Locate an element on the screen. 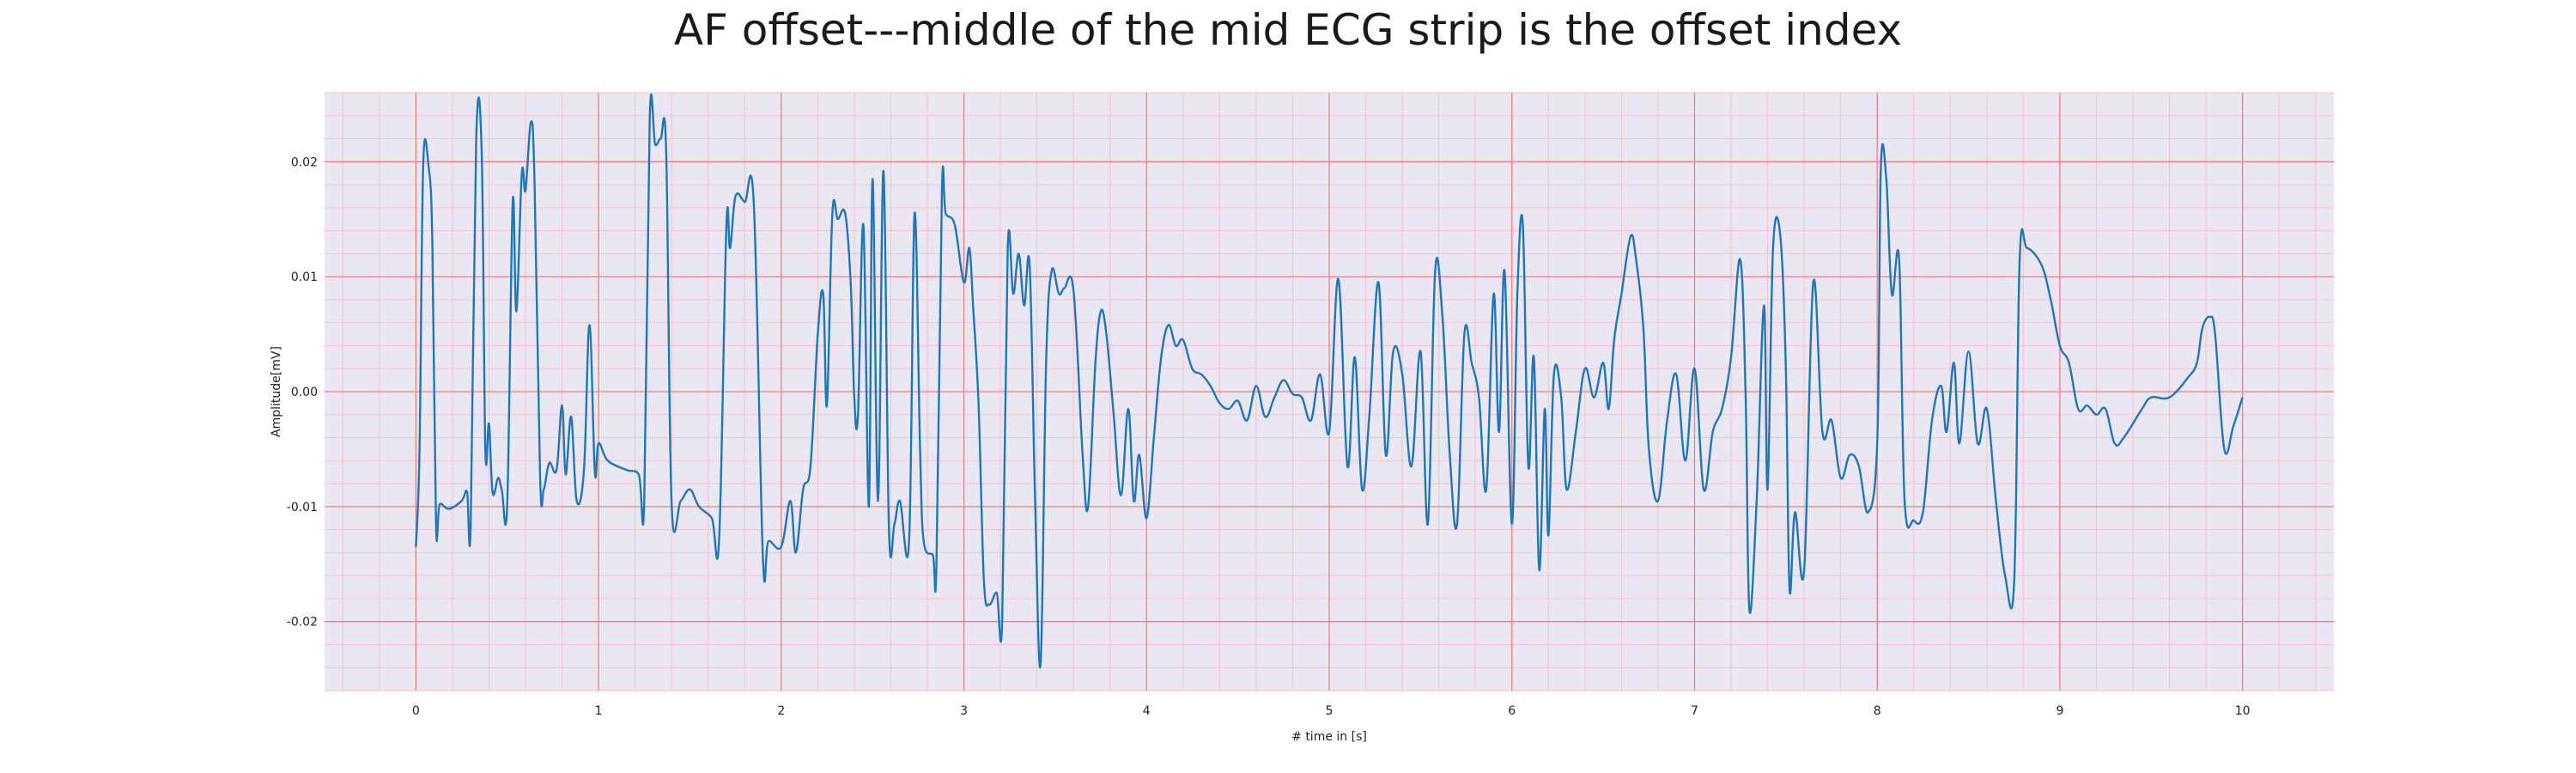 This screenshot has width=2576, height=773. x-tick-label: 3 is located at coordinates (964, 711).